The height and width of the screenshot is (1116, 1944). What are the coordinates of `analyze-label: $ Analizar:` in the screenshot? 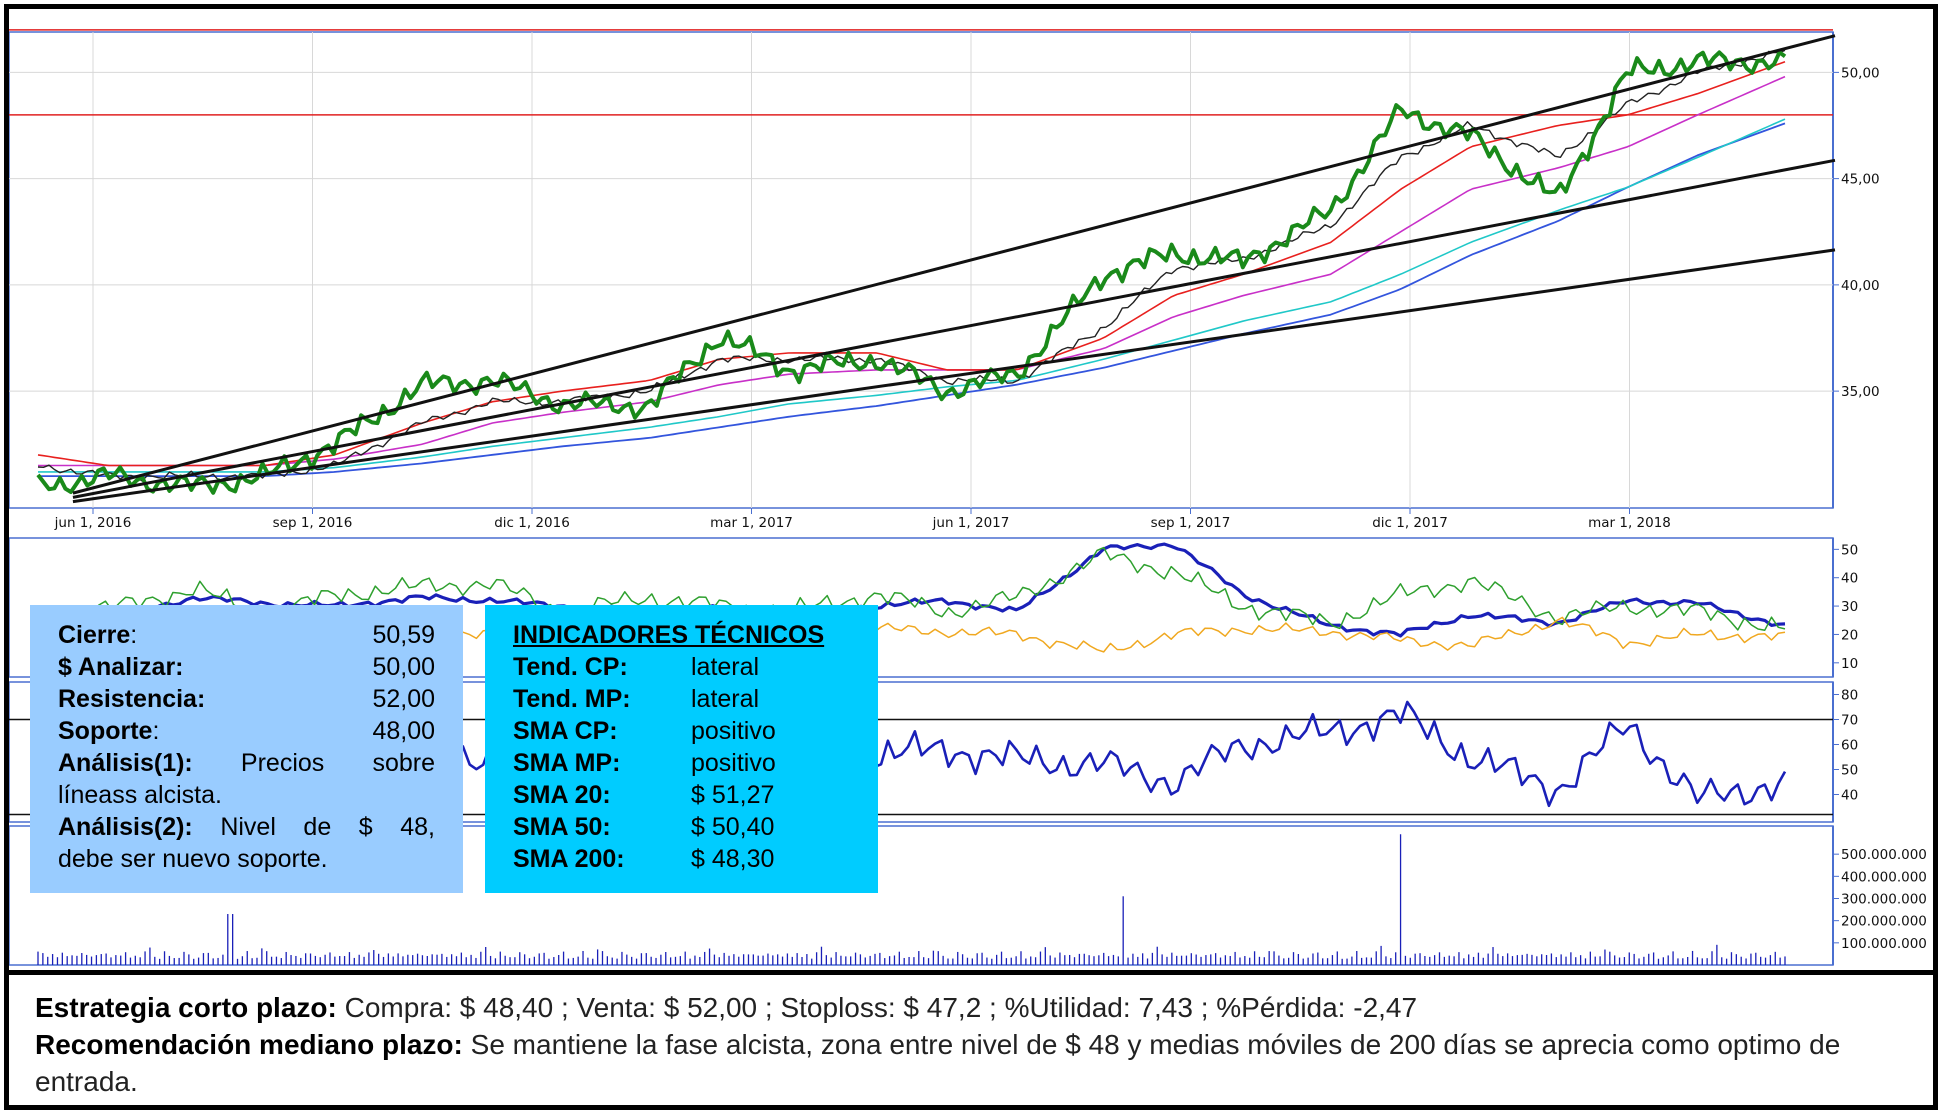 It's located at (121, 667).